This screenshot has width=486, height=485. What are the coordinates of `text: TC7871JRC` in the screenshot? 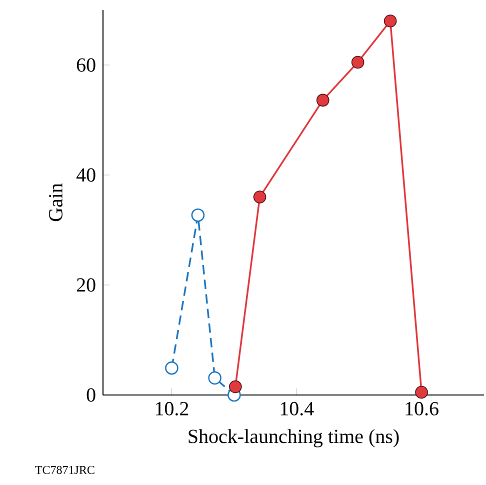 It's located at (64, 470).